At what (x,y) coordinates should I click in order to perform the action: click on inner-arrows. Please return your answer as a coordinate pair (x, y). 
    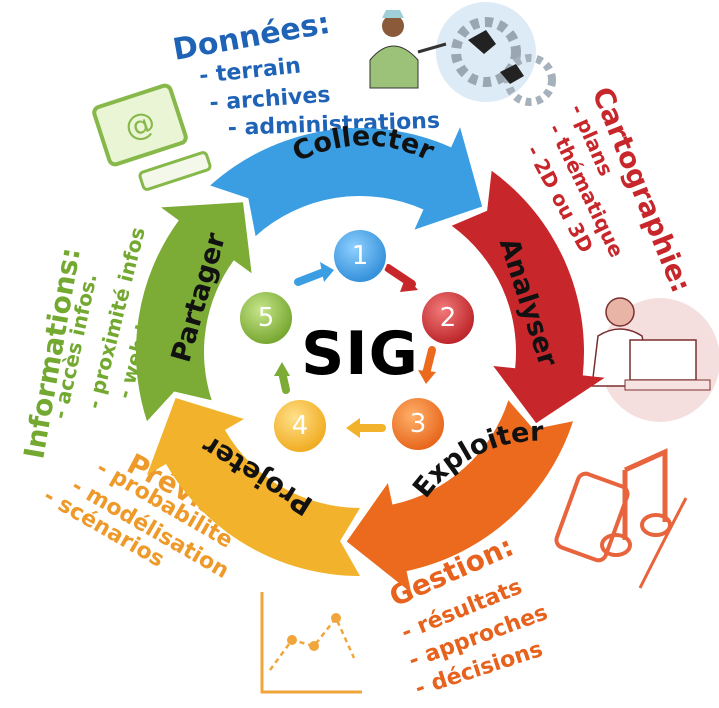
    Looking at the image, I should click on (355, 350).